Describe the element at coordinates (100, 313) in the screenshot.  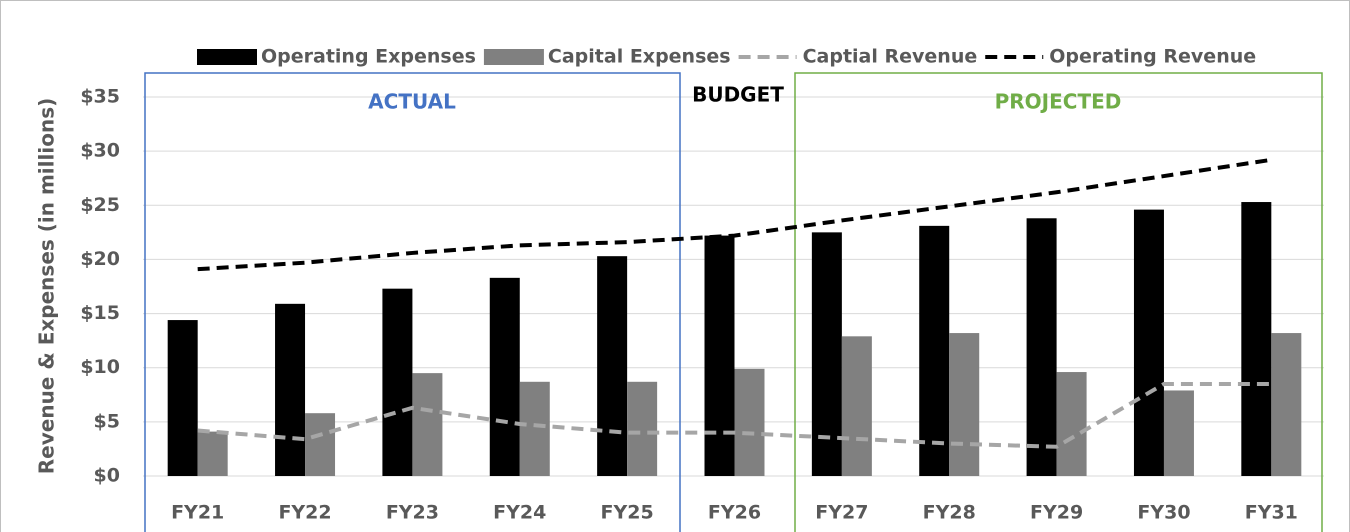
I see `y-tick-label: $15` at that location.